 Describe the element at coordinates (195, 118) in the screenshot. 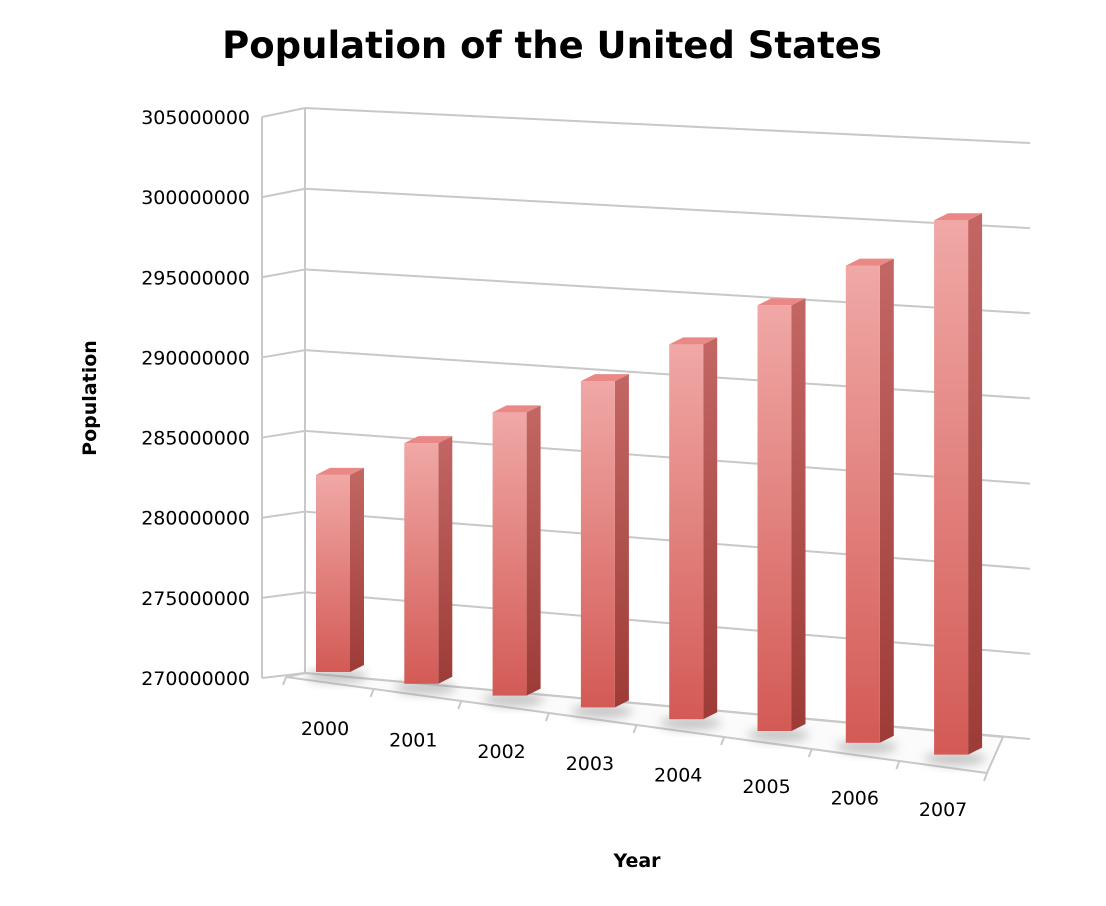

I see `y-tick-label: 305000000` at that location.